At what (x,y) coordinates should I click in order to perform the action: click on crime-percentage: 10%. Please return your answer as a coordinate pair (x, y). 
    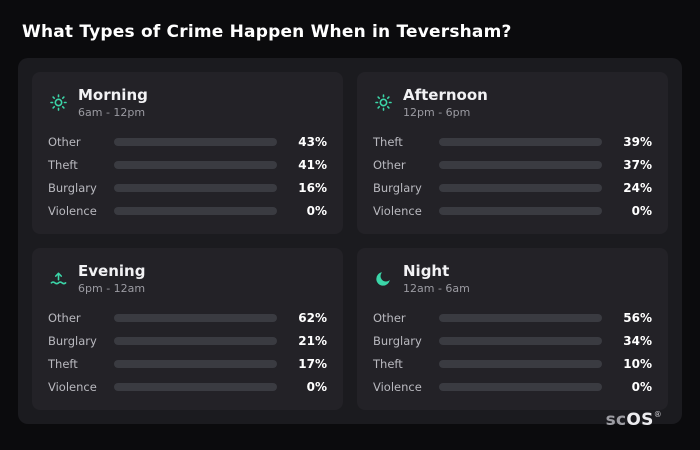
    Looking at the image, I should click on (637, 364).